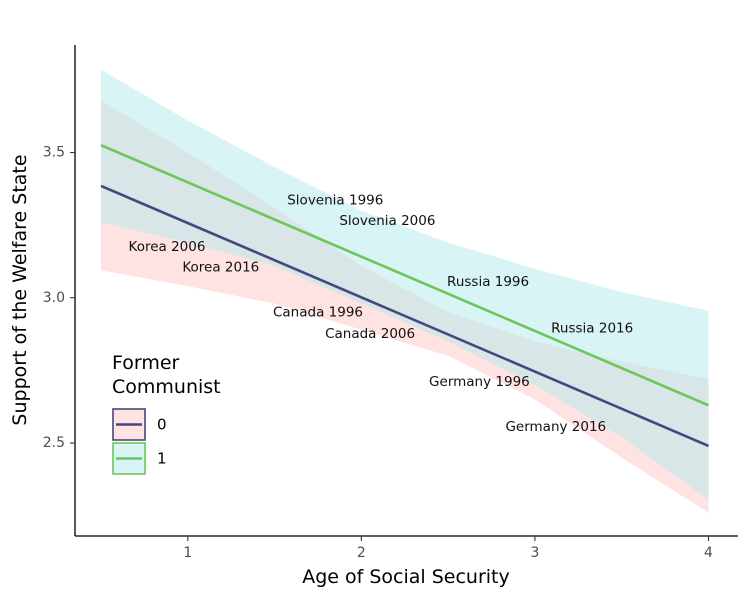  I want to click on legend-label-0: 0, so click(162, 425).